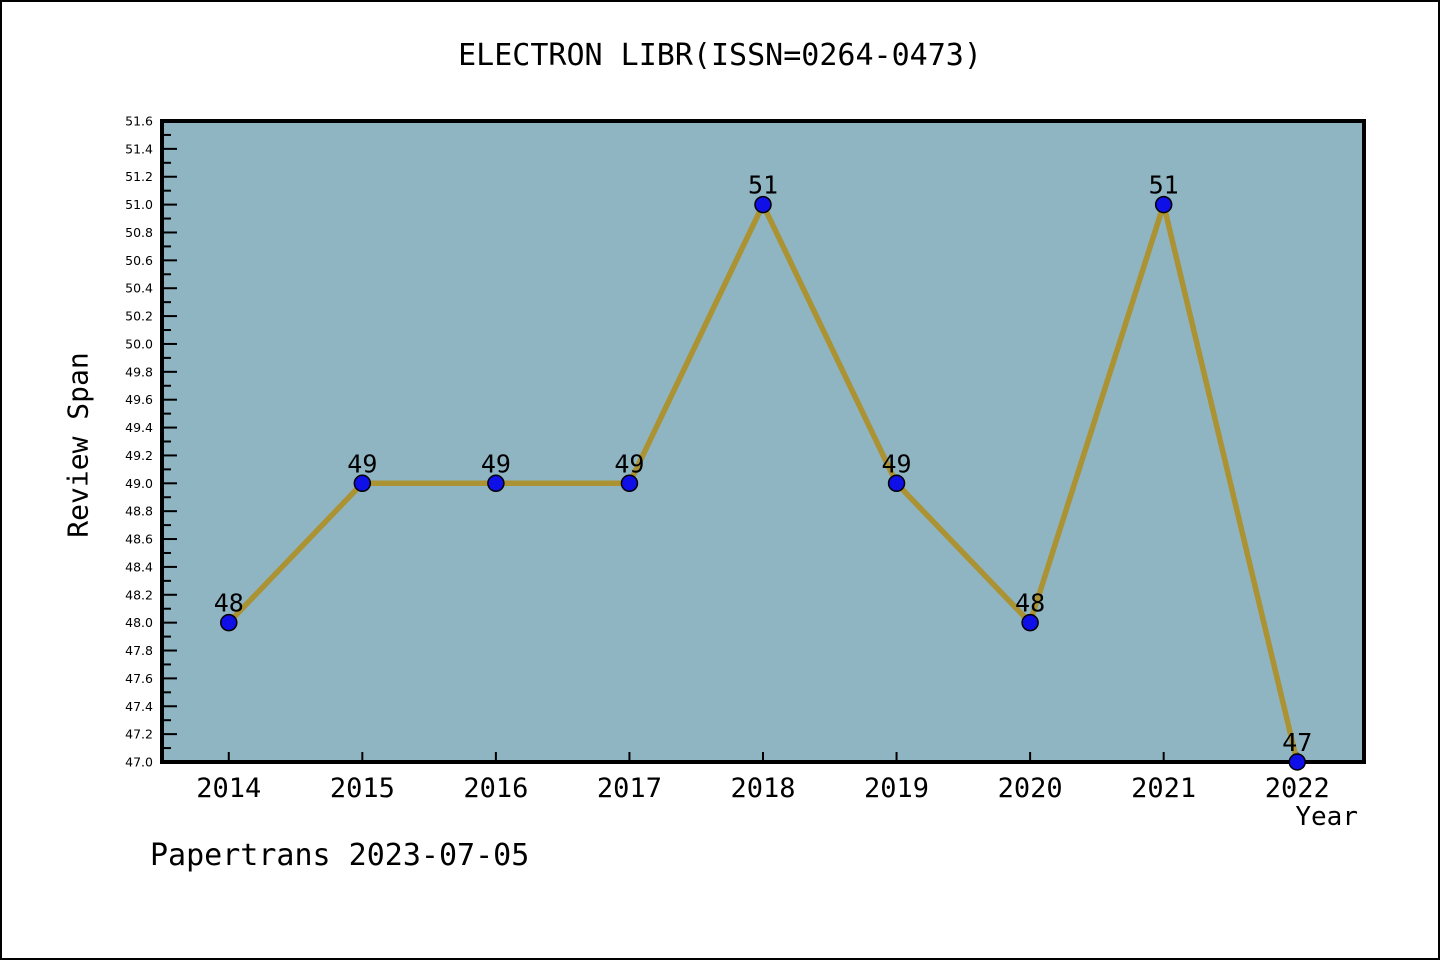  What do you see at coordinates (139, 371) in the screenshot?
I see `y-tick-label: 49.8` at bounding box center [139, 371].